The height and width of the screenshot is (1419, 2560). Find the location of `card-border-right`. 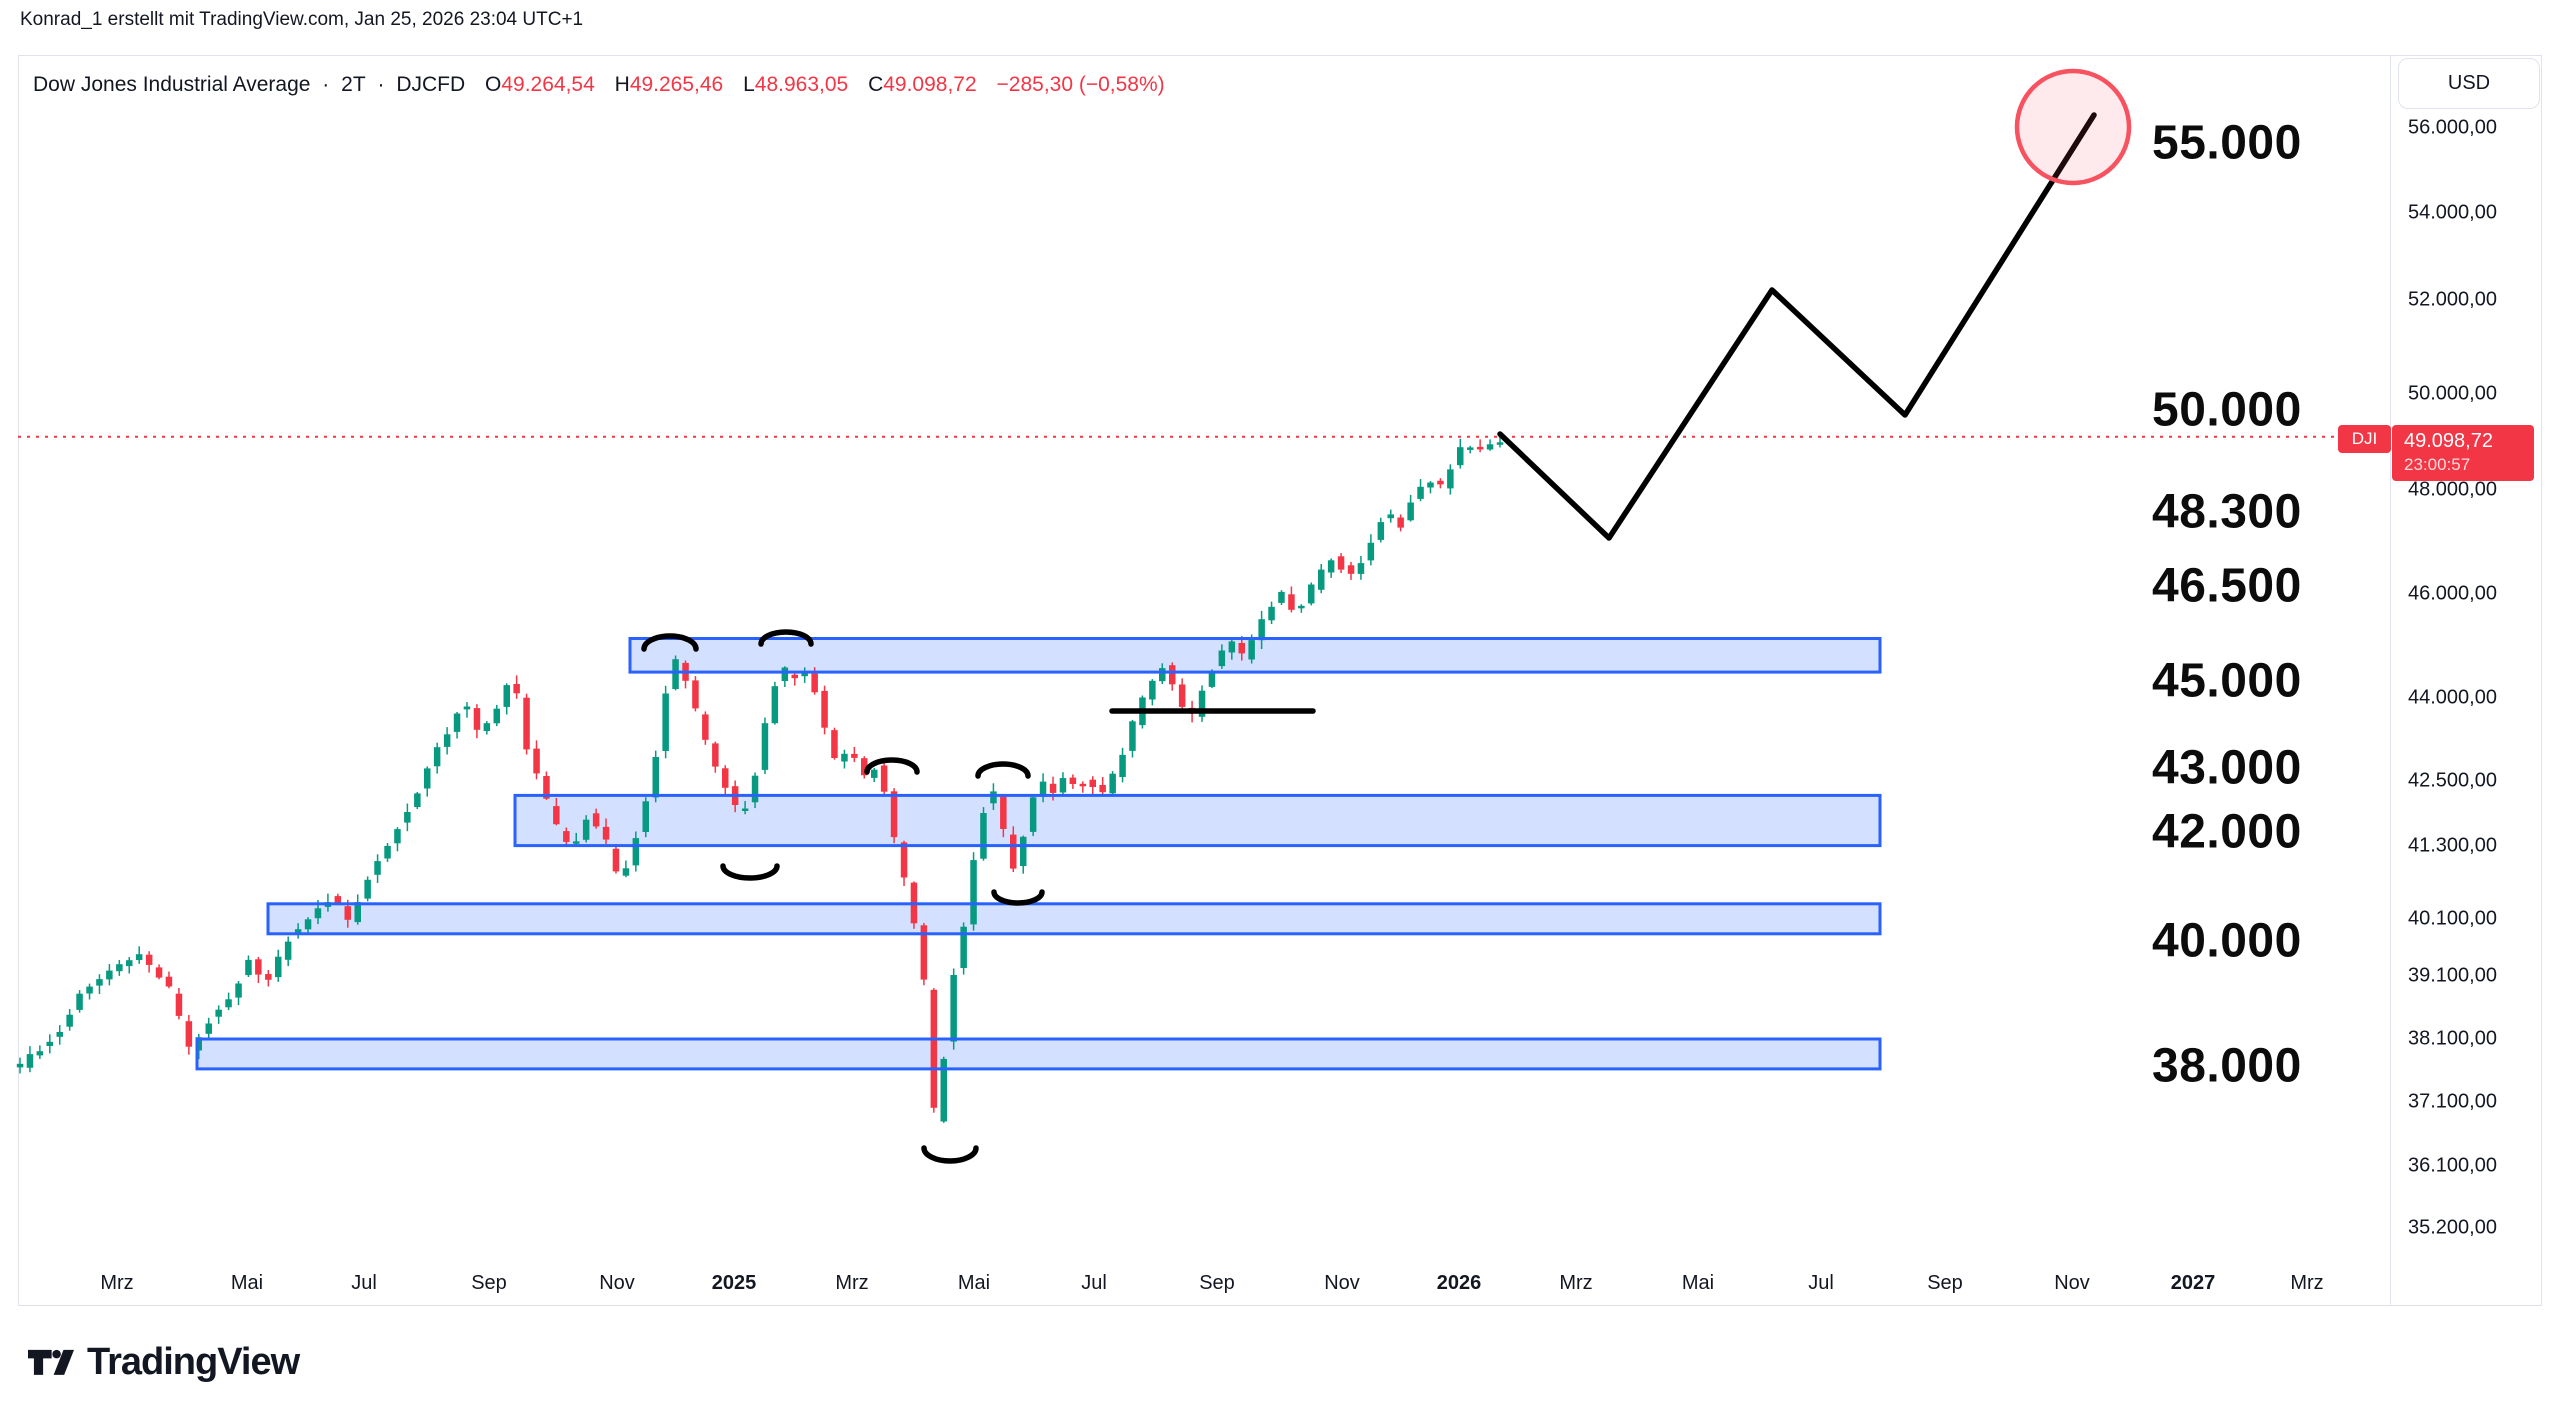

card-border-right is located at coordinates (2541, 680).